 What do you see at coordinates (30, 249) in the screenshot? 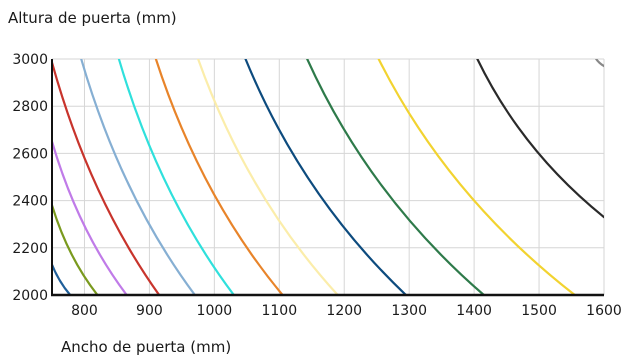
I see `y-tick-label: 2200` at bounding box center [30, 249].